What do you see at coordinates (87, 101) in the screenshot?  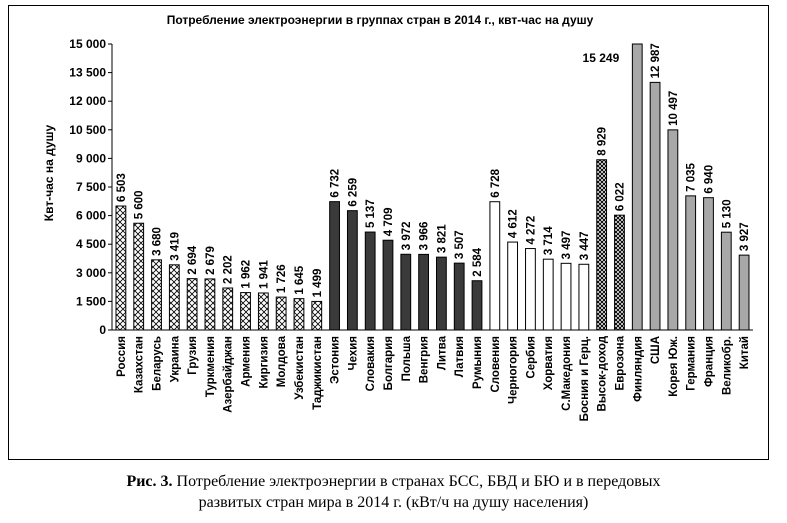 I see `y-tick-label: 12 000` at bounding box center [87, 101].